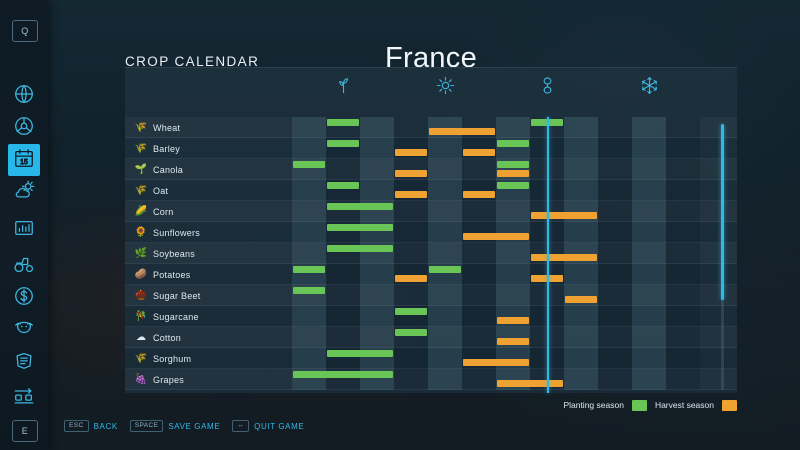 This screenshot has height=450, width=800. What do you see at coordinates (24, 192) in the screenshot?
I see `sidebar-item-weather` at bounding box center [24, 192].